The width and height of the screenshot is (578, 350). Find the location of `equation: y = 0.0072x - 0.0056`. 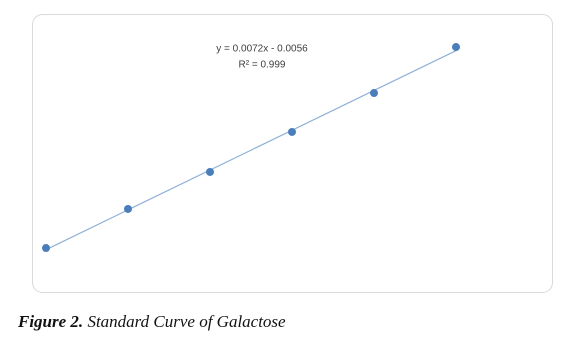

equation: y = 0.0072x - 0.0056 is located at coordinates (262, 49).